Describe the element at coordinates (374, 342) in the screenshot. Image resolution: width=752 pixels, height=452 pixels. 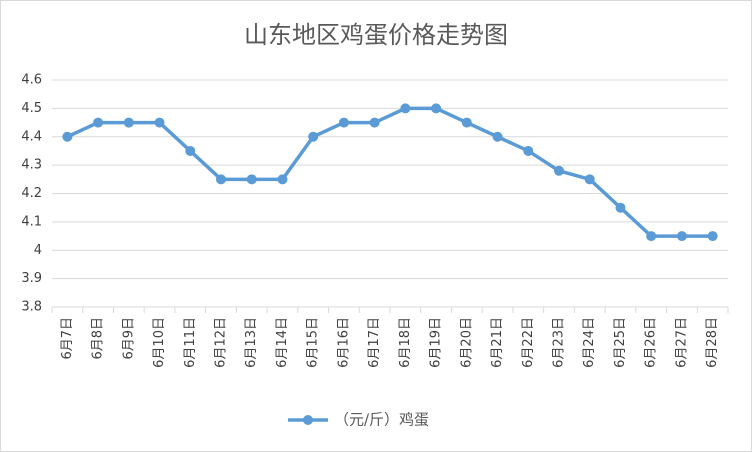
I see `x-tick-label: 6月17日` at that location.